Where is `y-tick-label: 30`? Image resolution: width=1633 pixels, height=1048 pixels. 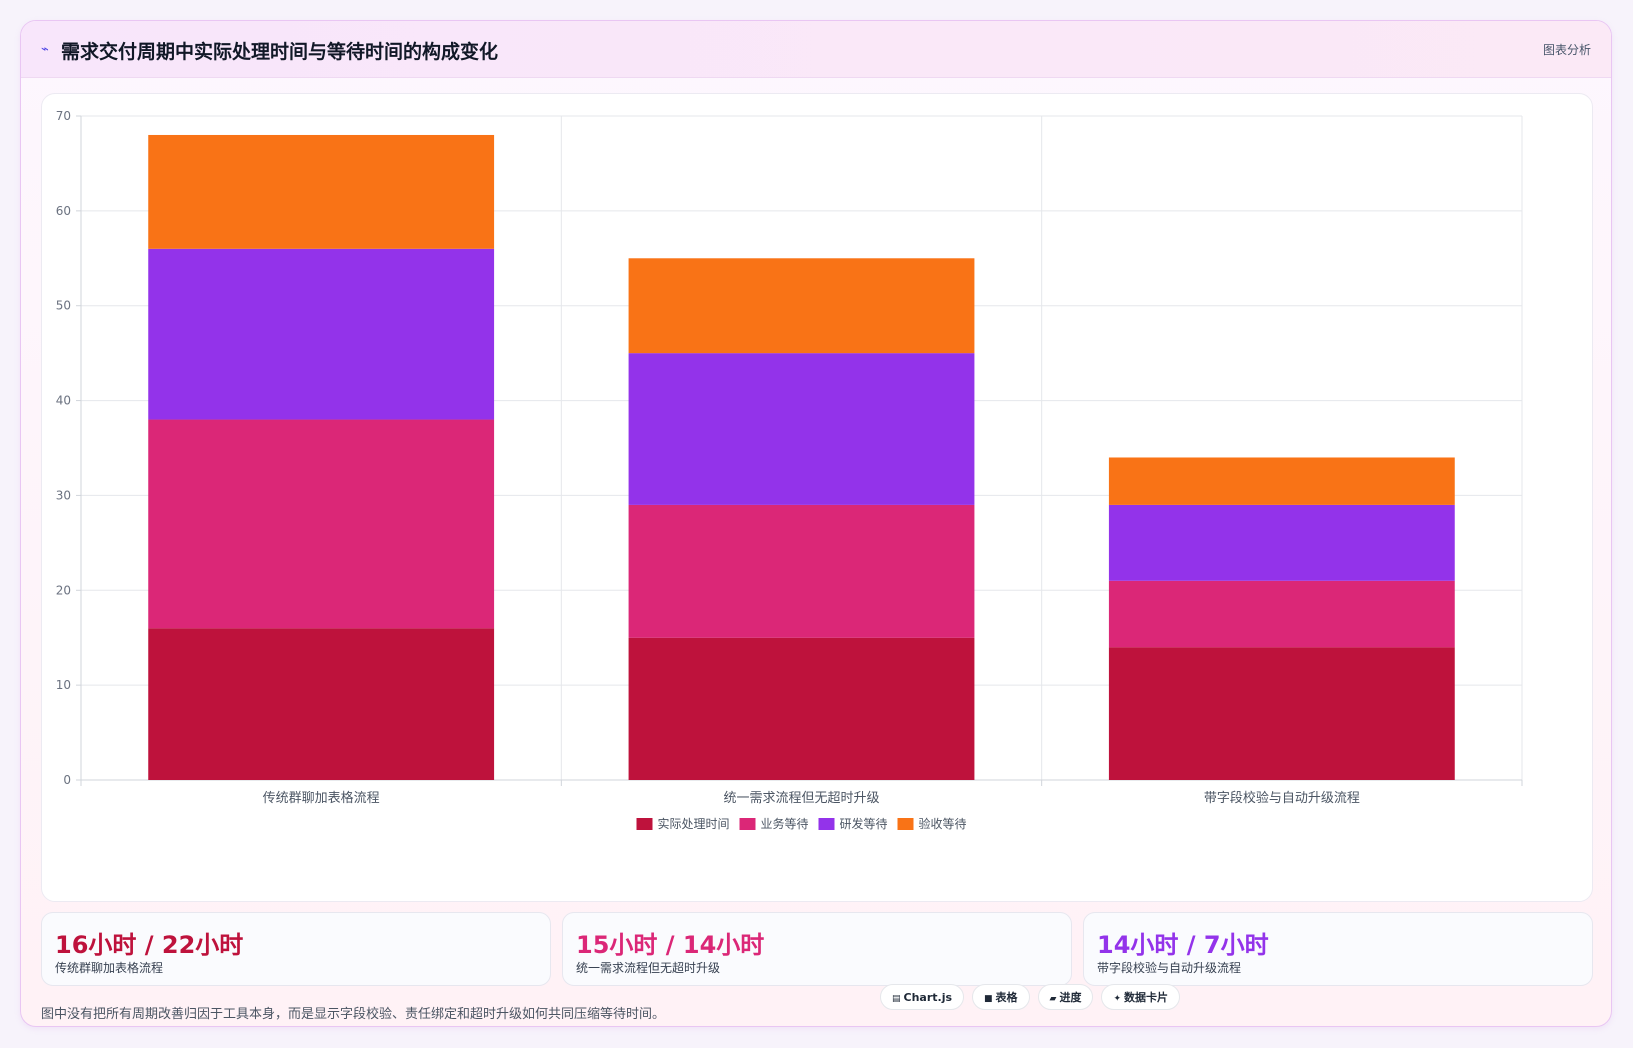 y-tick-label: 30 is located at coordinates (63, 495).